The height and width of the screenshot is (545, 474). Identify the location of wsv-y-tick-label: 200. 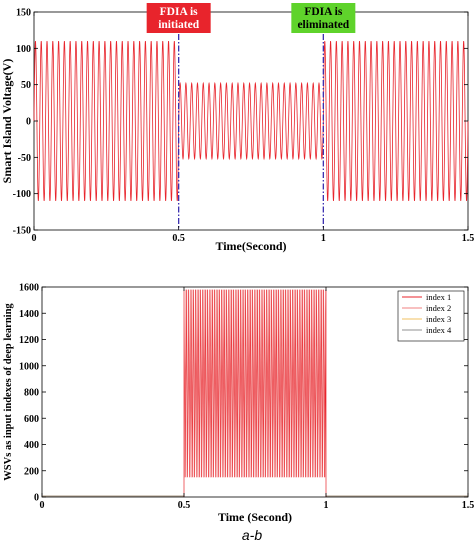
(31, 471).